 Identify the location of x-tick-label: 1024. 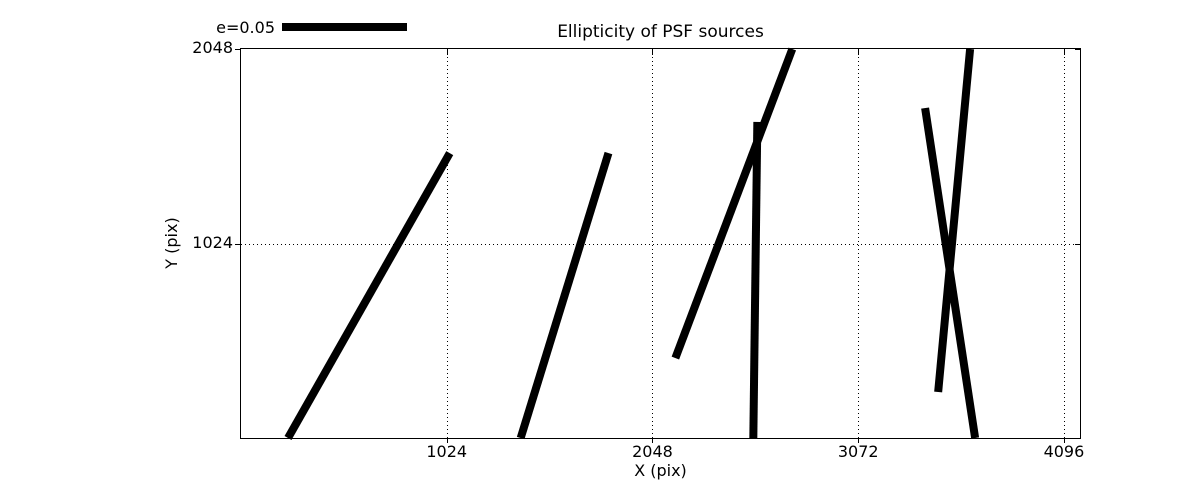
(447, 451).